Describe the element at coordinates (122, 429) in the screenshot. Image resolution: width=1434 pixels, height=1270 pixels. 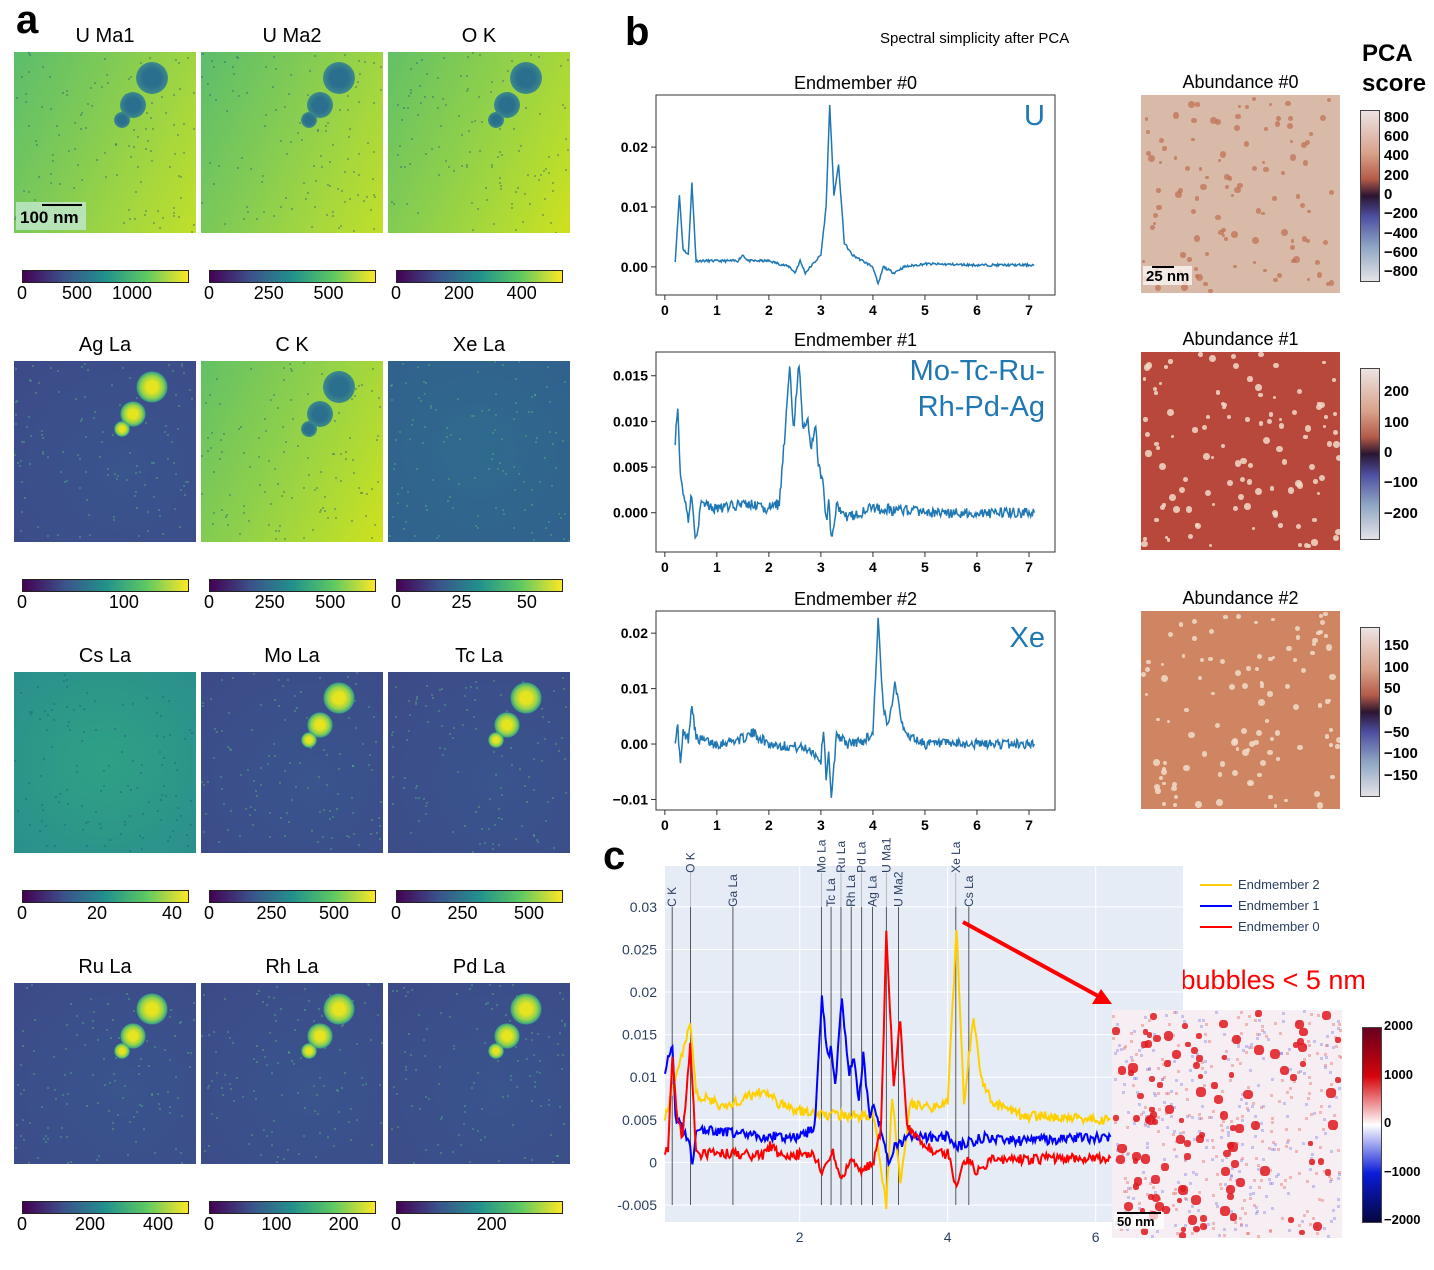
I see `particle-blob` at that location.